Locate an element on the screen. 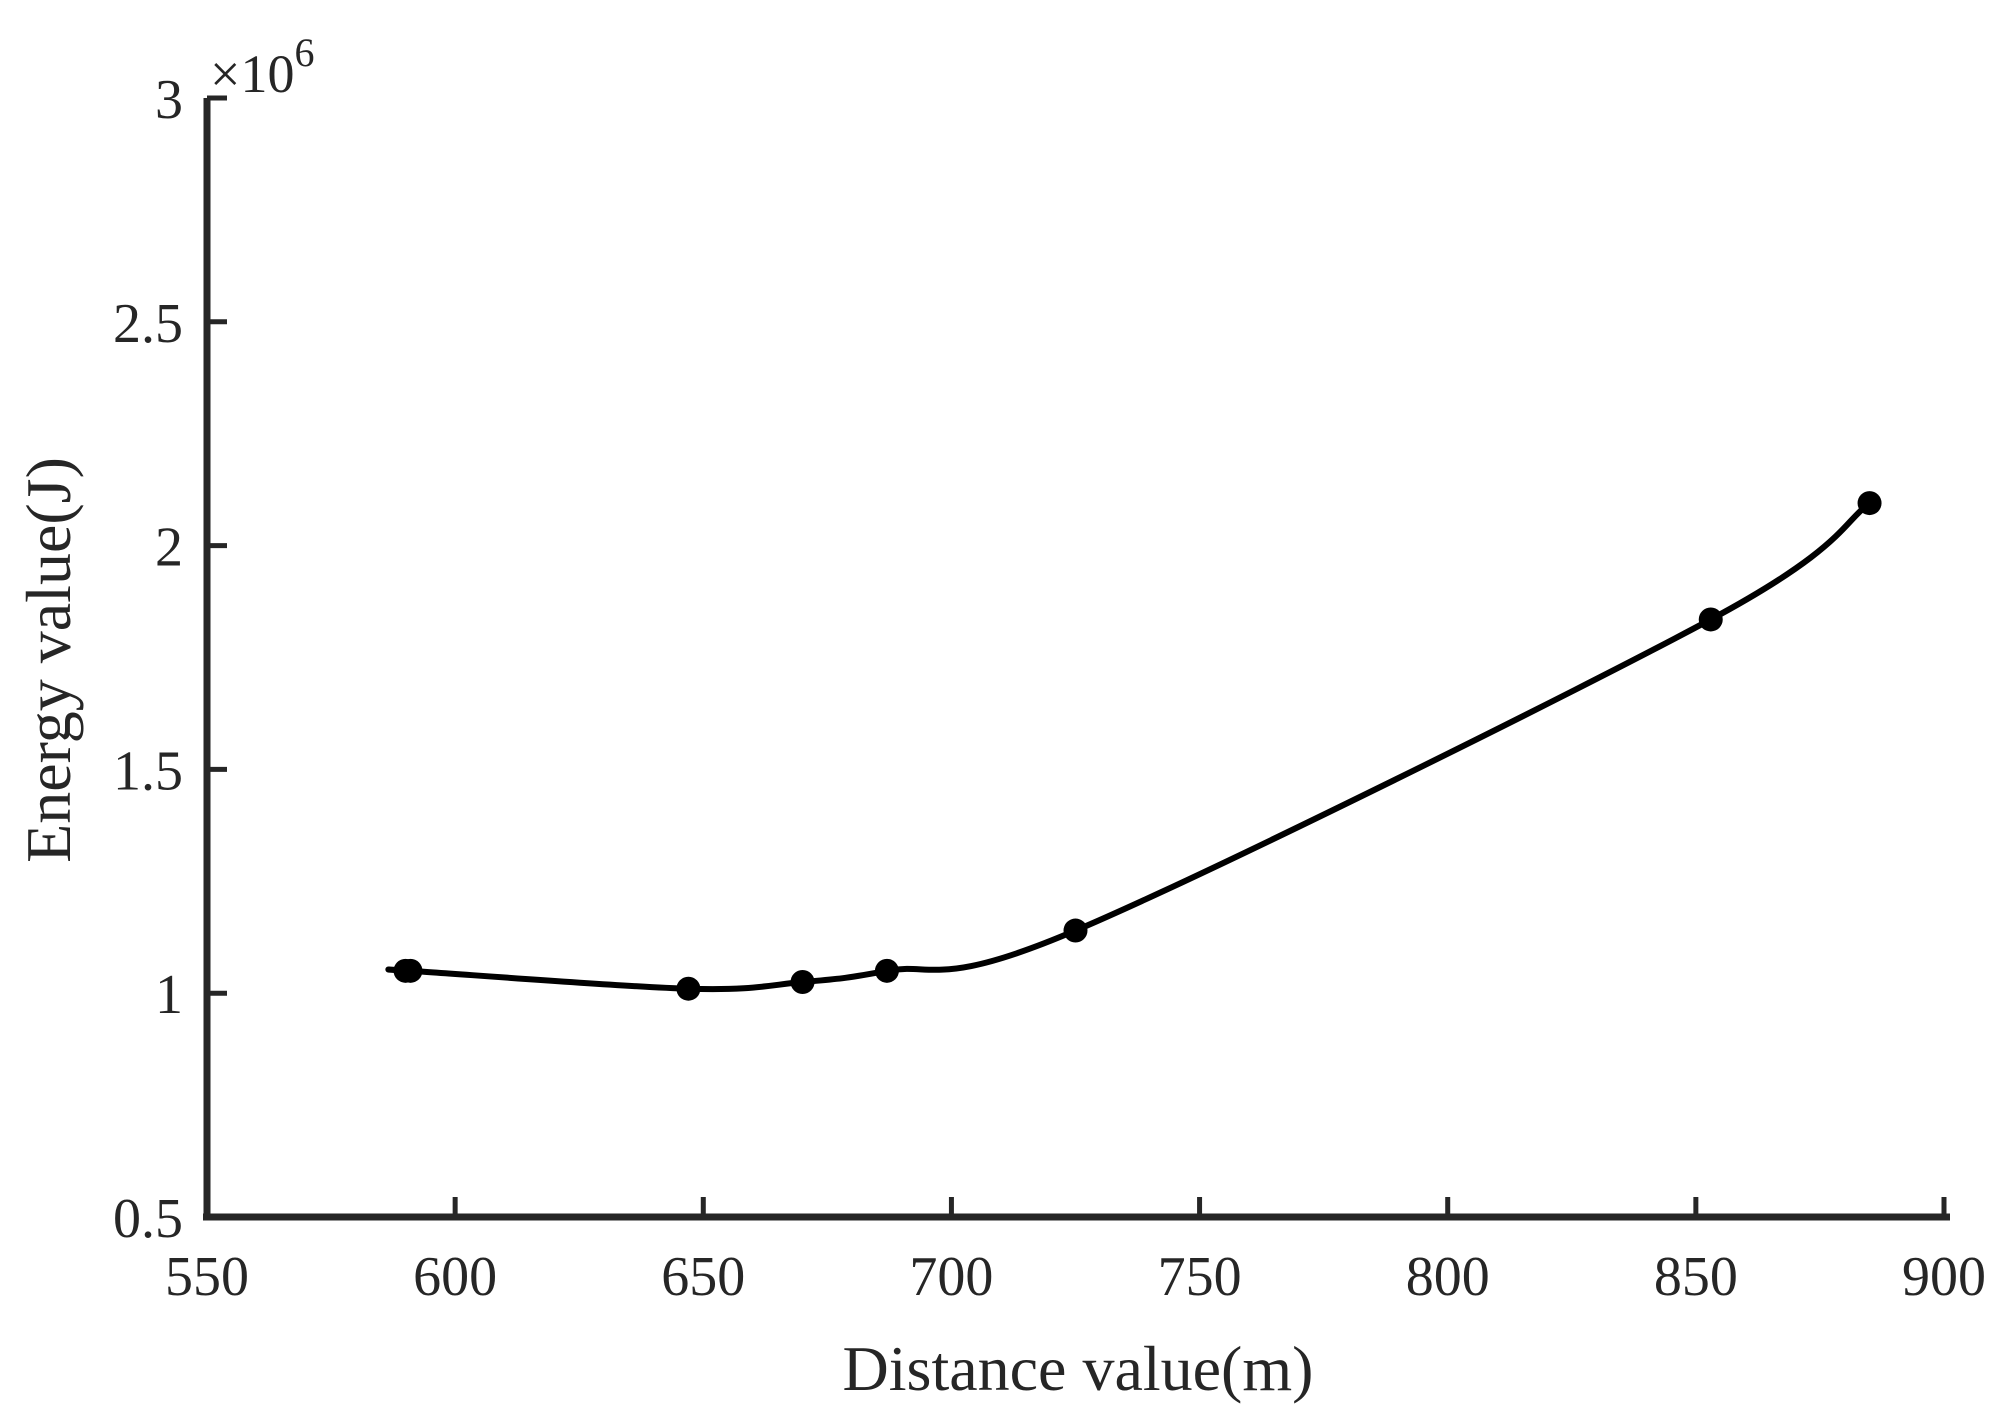 This screenshot has height=1416, width=2005. y-tick-label-1: 1 is located at coordinates (169, 995).